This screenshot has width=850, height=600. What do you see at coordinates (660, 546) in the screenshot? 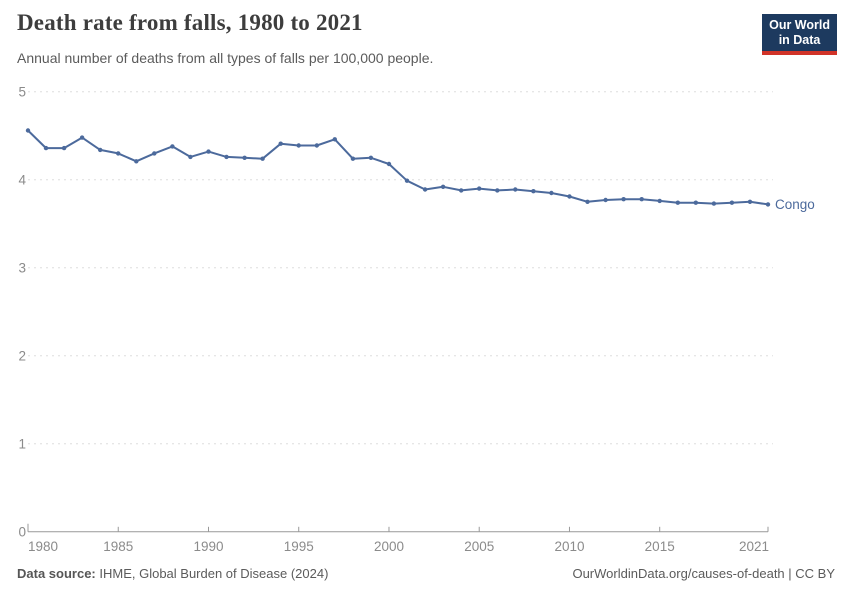
I see `x-tick-label: 2015` at bounding box center [660, 546].